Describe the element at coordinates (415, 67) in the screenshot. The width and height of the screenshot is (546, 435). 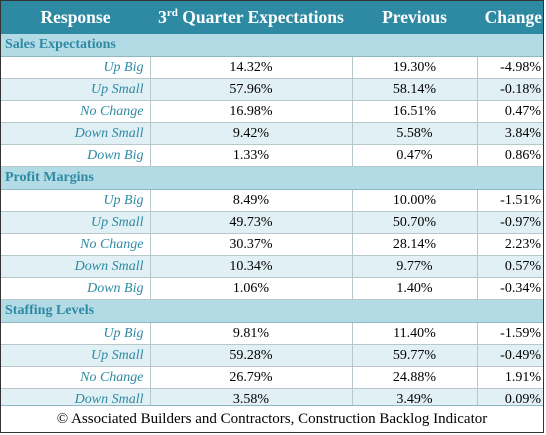
I see `previous-value-cell: 19.30%` at that location.